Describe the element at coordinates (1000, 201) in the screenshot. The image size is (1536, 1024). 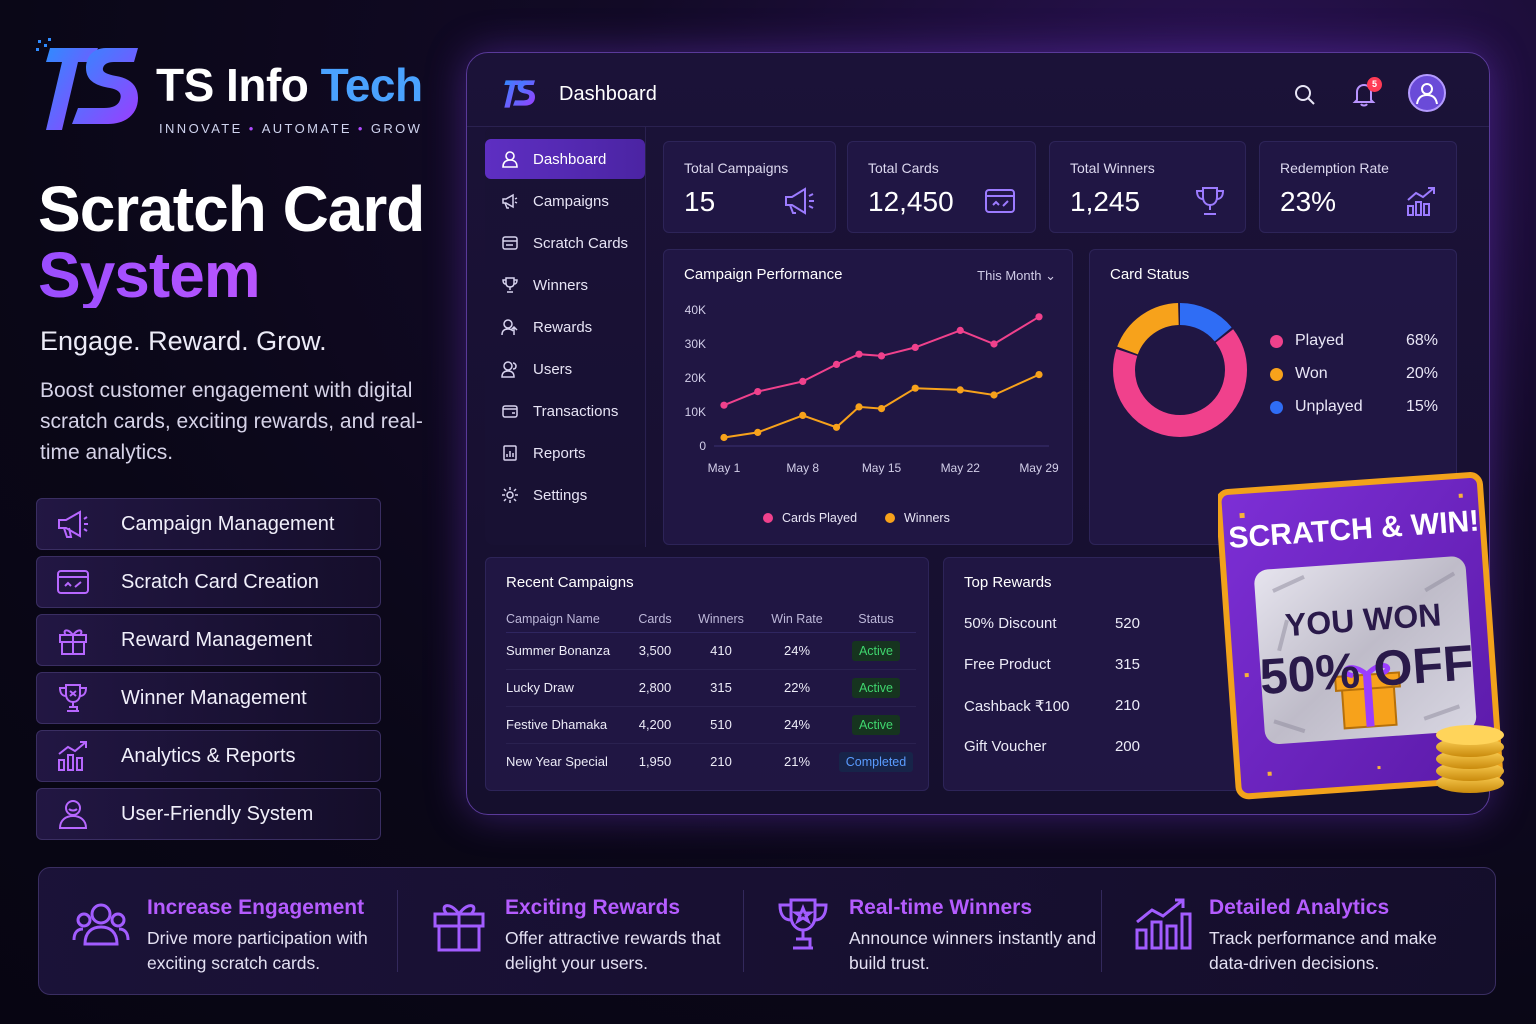
I see `card-icon` at that location.